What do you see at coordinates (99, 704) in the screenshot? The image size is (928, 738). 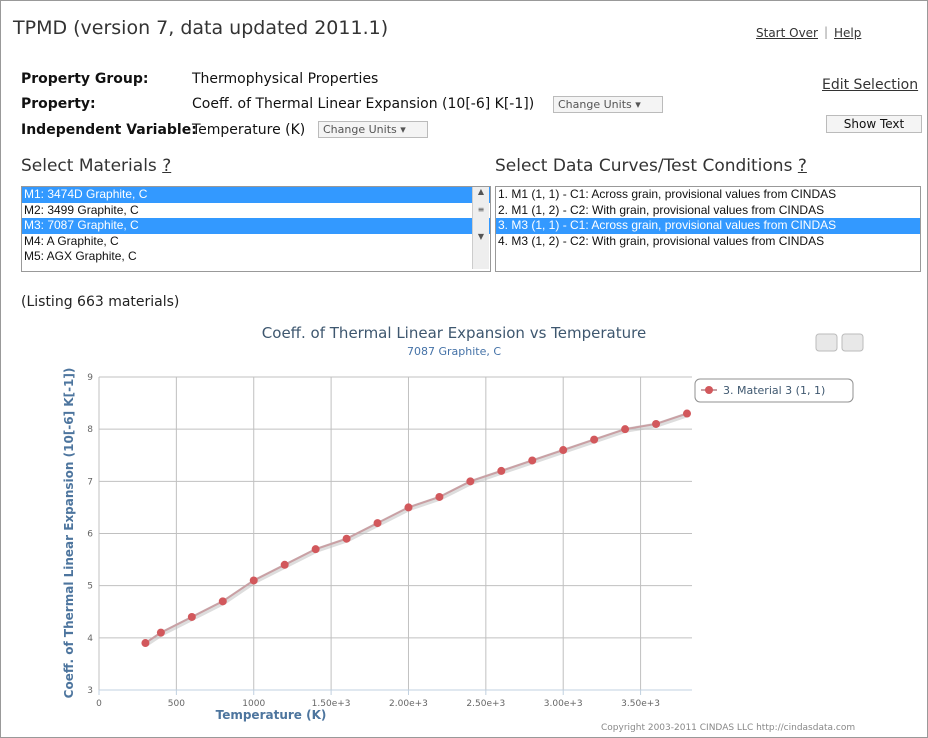 I see `x-tick-label: 0` at bounding box center [99, 704].